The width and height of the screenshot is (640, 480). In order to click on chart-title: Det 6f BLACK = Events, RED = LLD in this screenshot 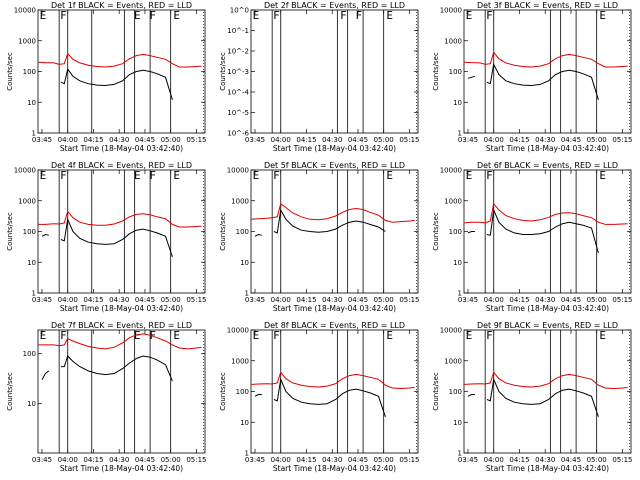, I will do `click(547, 165)`.